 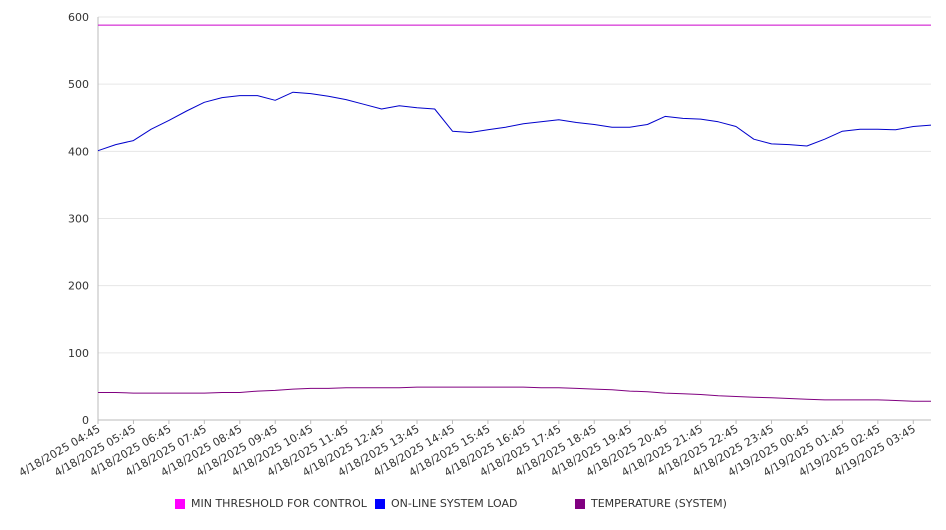 What do you see at coordinates (454, 503) in the screenshot?
I see `legend-label-system-load: ON-LINE SYSTEM LOAD` at bounding box center [454, 503].